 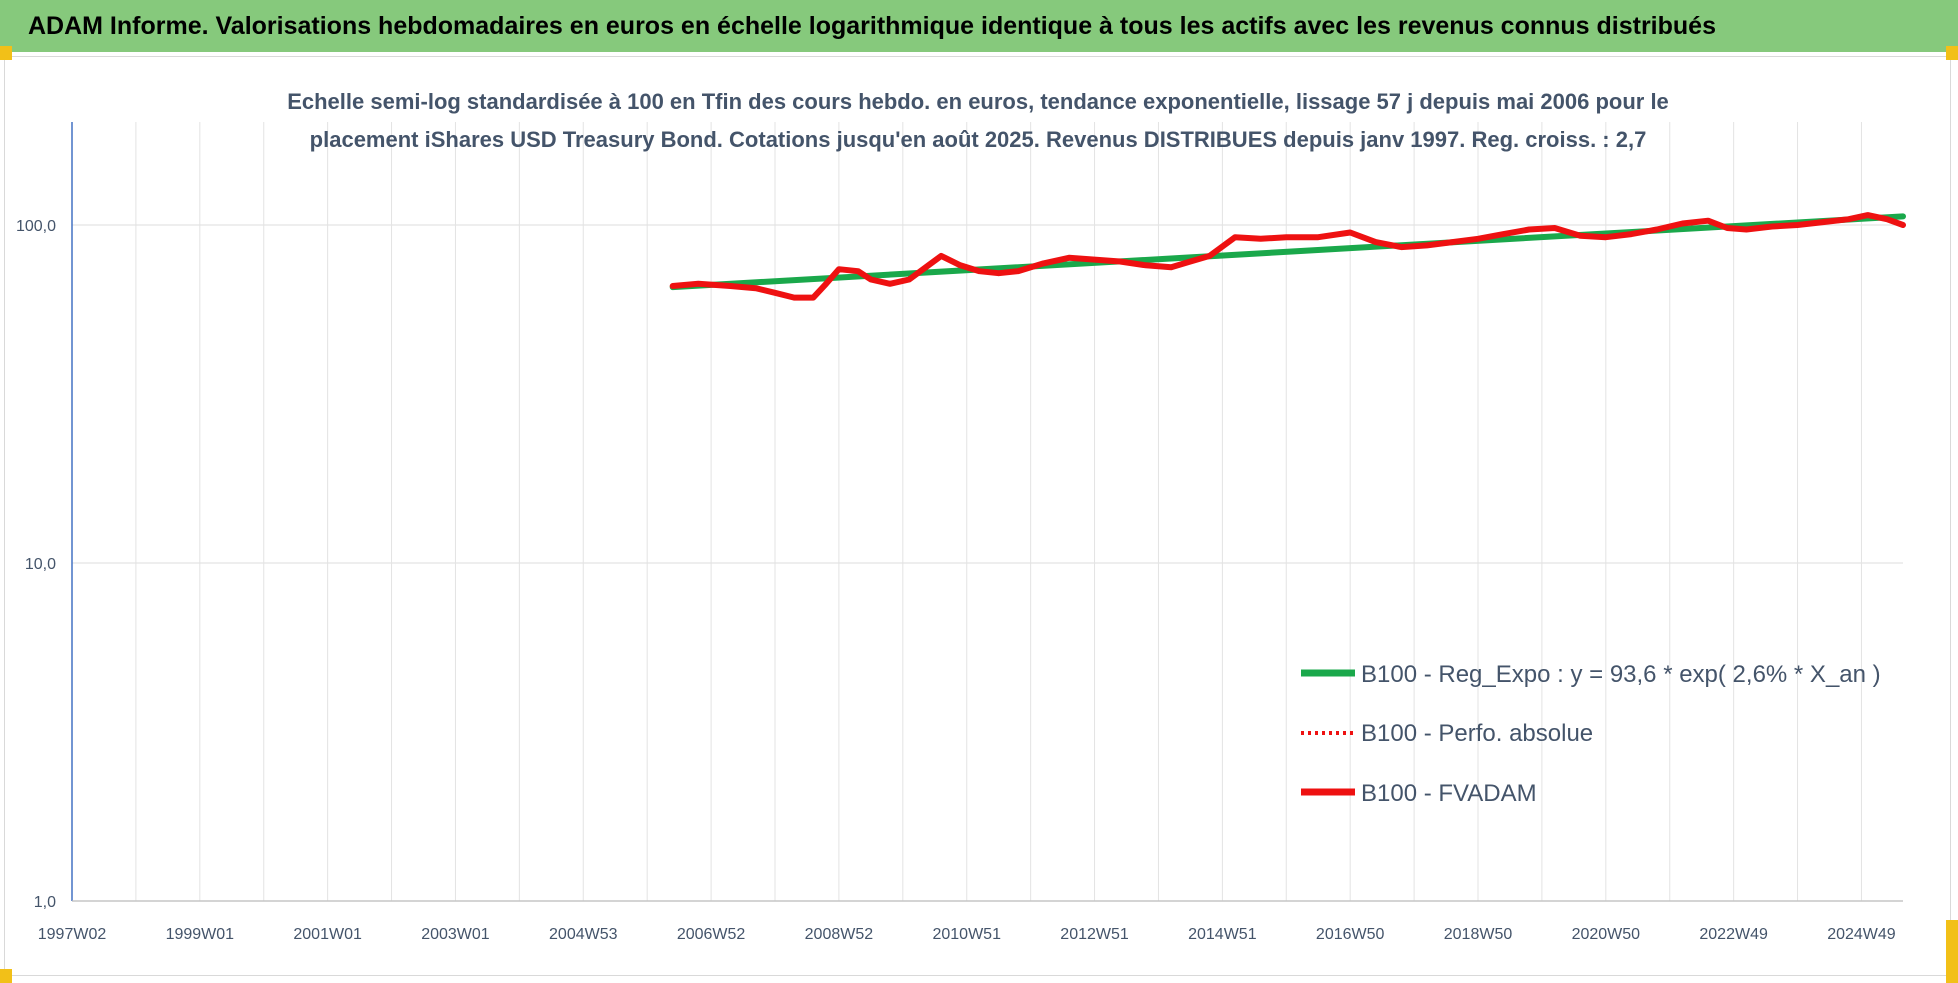 I want to click on x-tick-label: 2012W51, so click(x=1094, y=934).